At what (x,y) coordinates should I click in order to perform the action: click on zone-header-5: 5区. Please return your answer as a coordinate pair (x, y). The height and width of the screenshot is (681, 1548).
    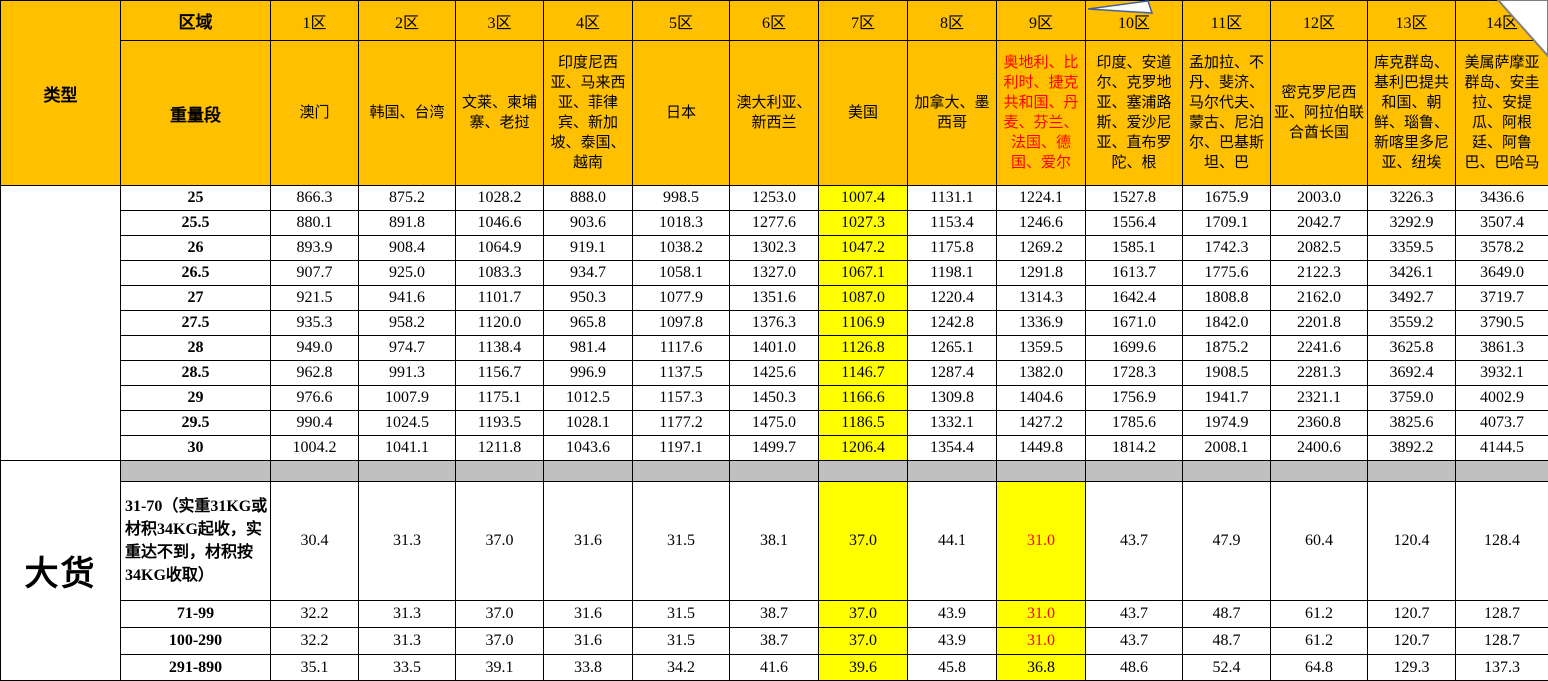
    Looking at the image, I should click on (681, 21).